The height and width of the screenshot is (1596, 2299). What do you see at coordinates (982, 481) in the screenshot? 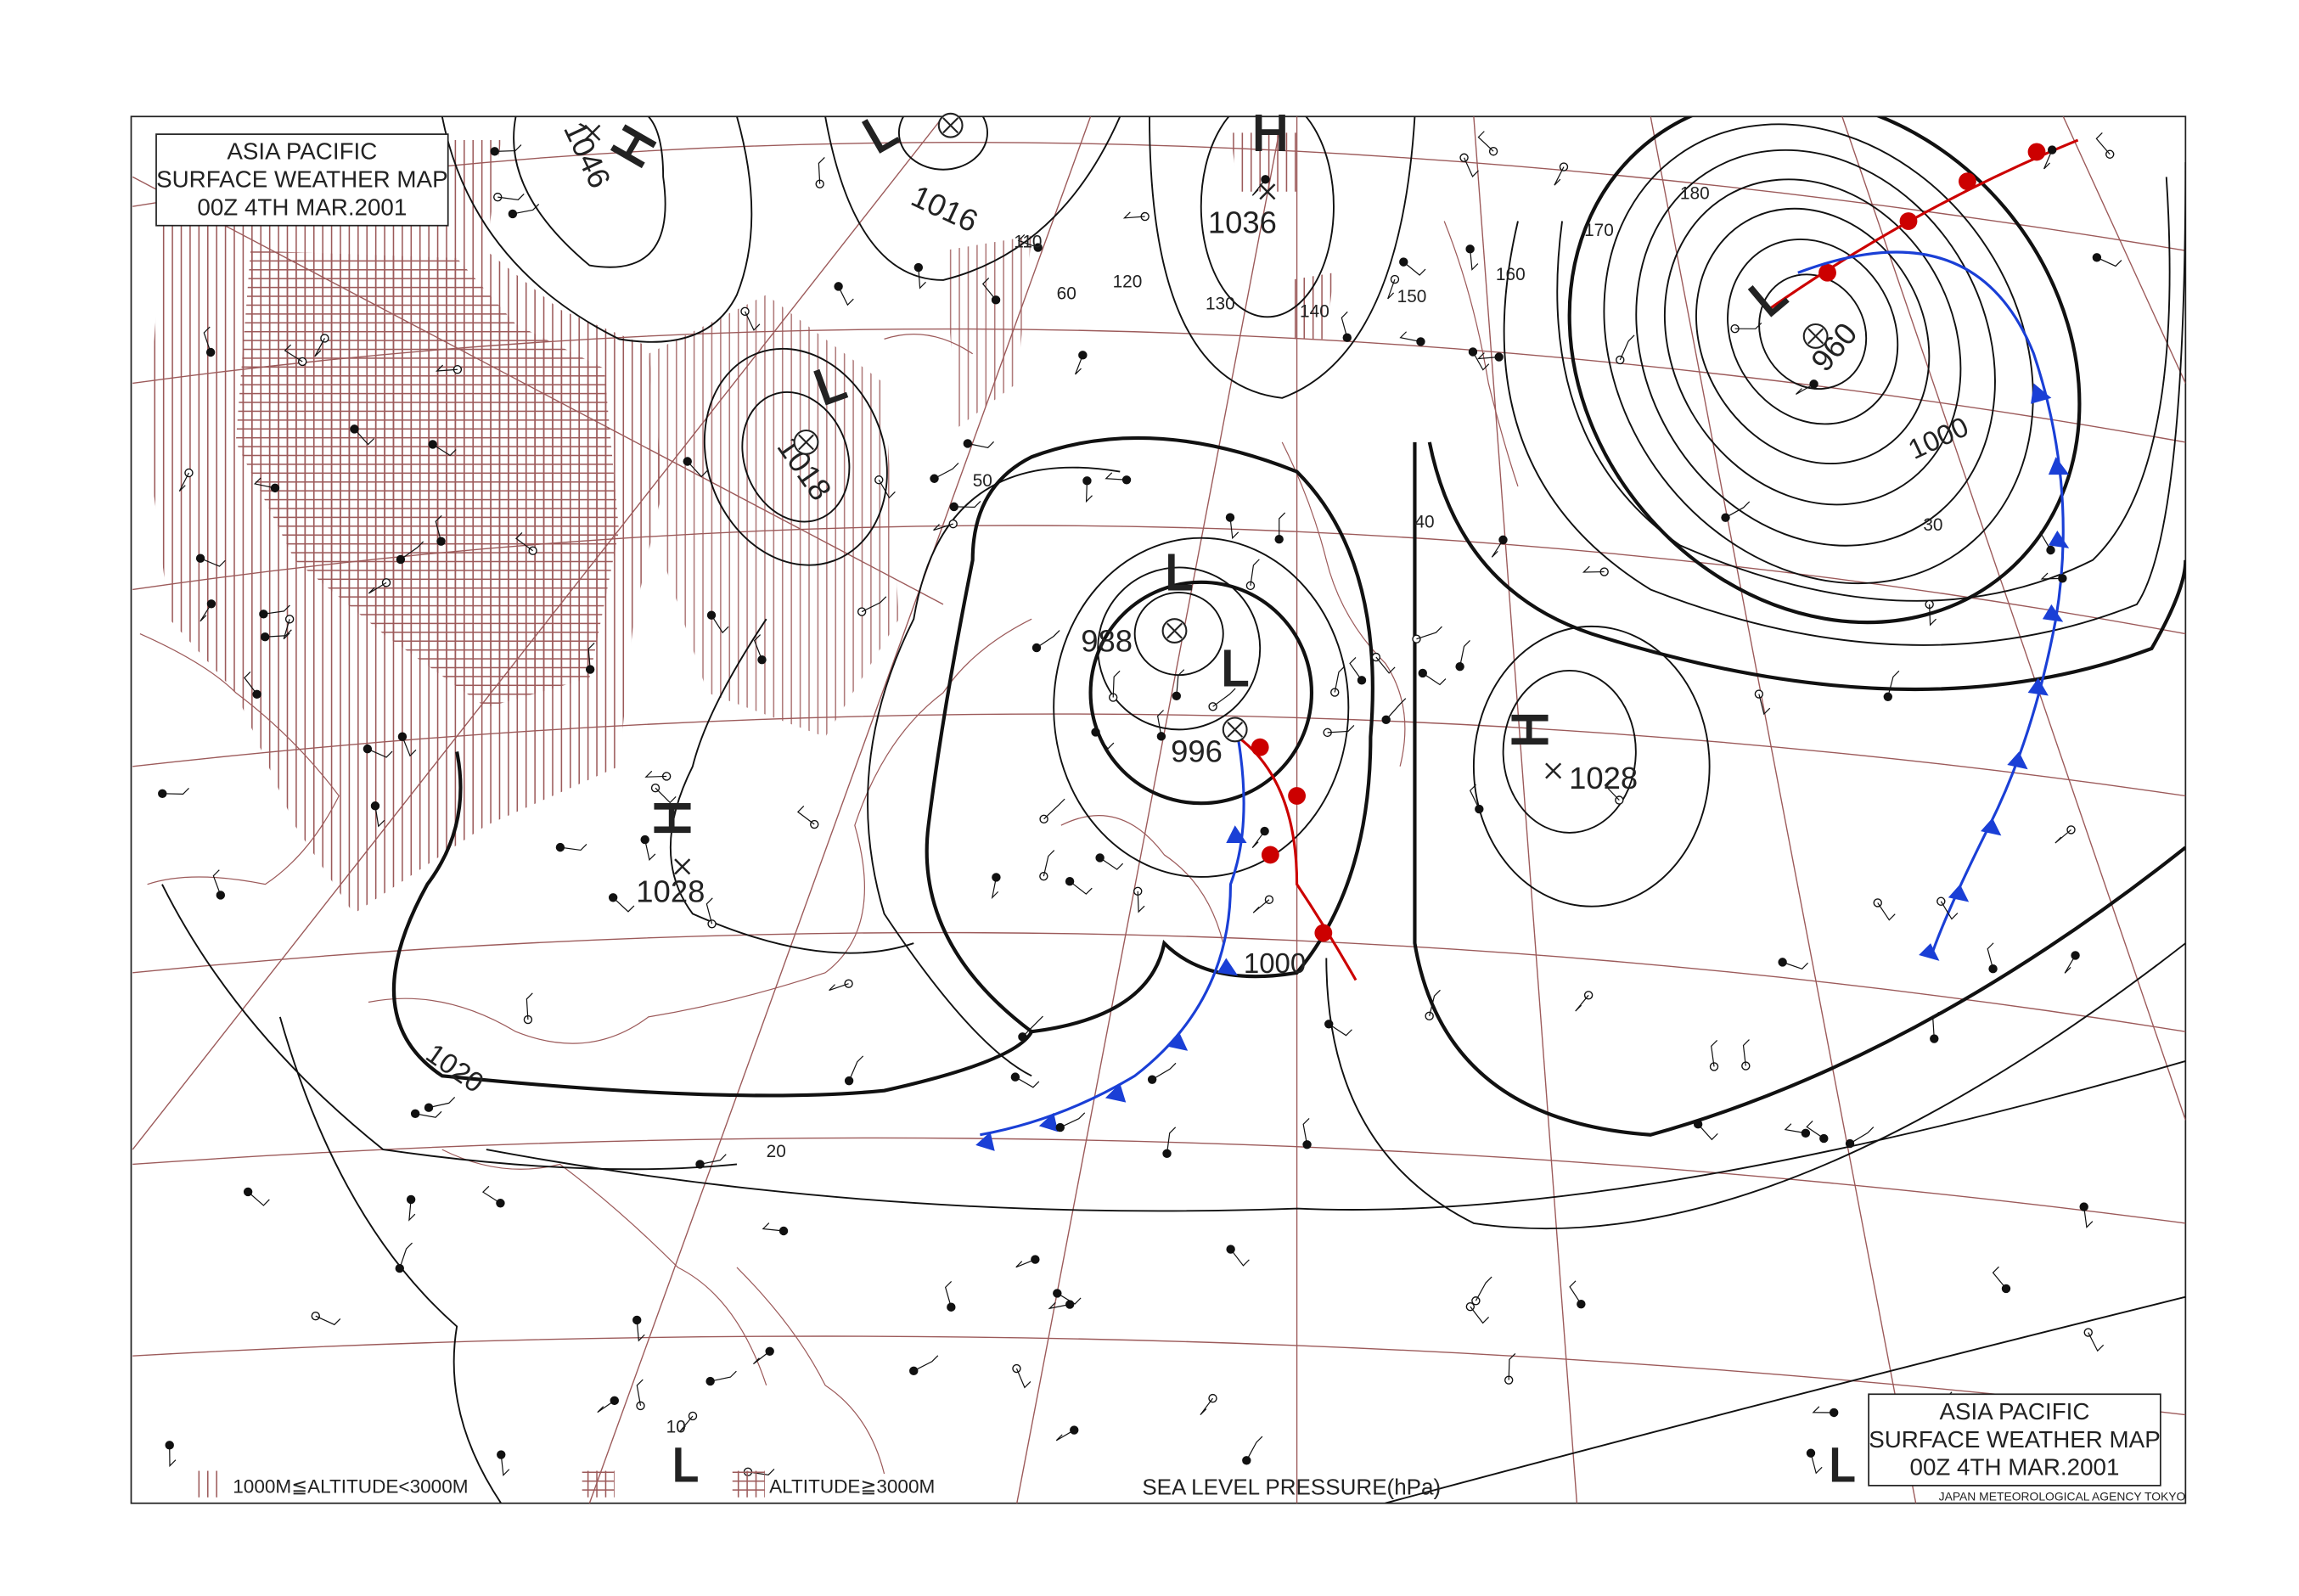
I see `grid-label: 50` at bounding box center [982, 481].